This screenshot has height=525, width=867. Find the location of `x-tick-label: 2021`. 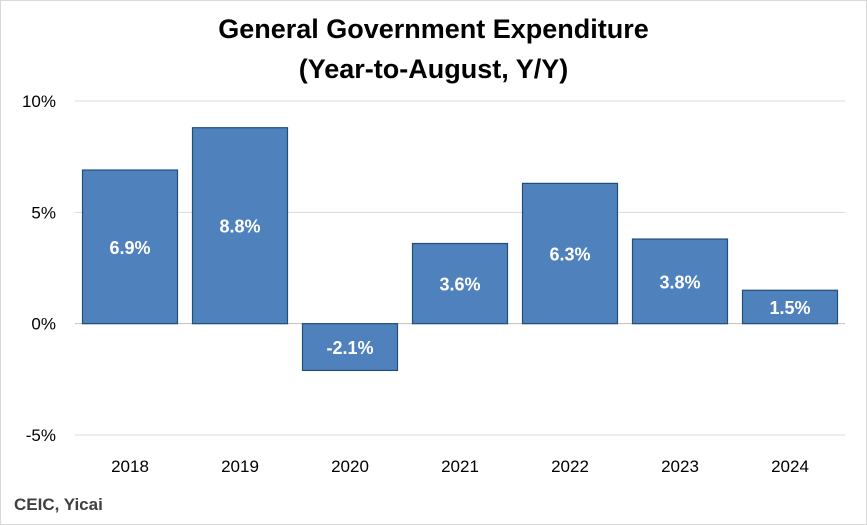

x-tick-label: 2021 is located at coordinates (460, 466).